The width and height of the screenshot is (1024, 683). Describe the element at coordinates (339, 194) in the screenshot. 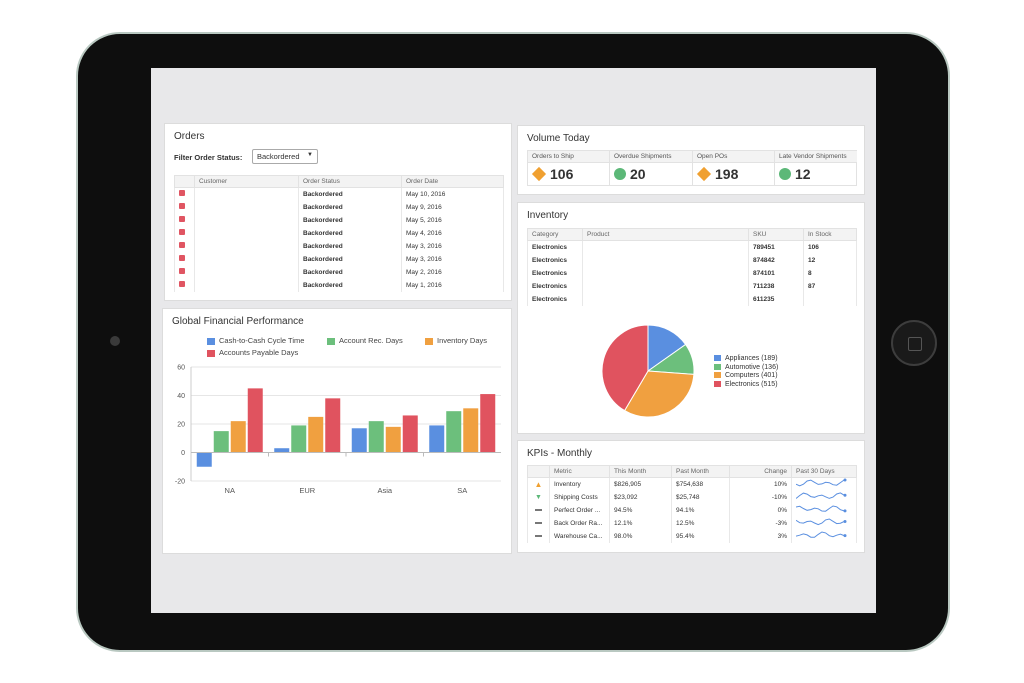

I see `table-row: Backordered May 10, 2016` at that location.